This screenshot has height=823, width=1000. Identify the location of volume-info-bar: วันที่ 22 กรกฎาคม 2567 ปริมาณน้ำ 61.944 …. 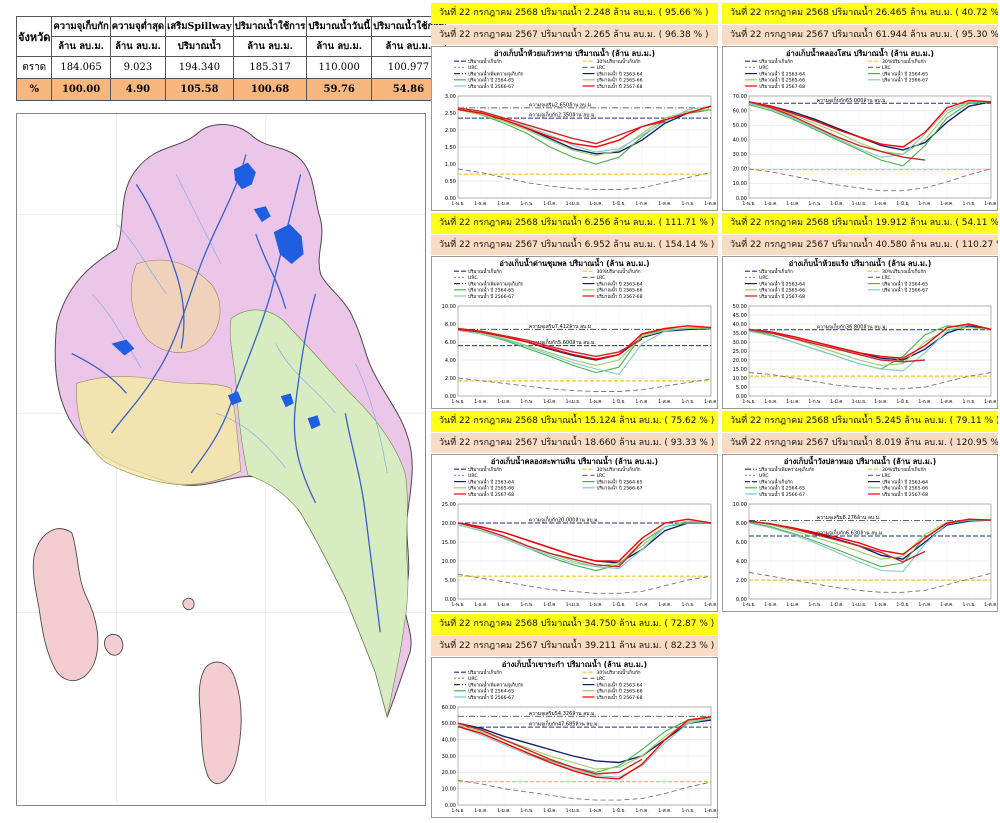
(860, 35).